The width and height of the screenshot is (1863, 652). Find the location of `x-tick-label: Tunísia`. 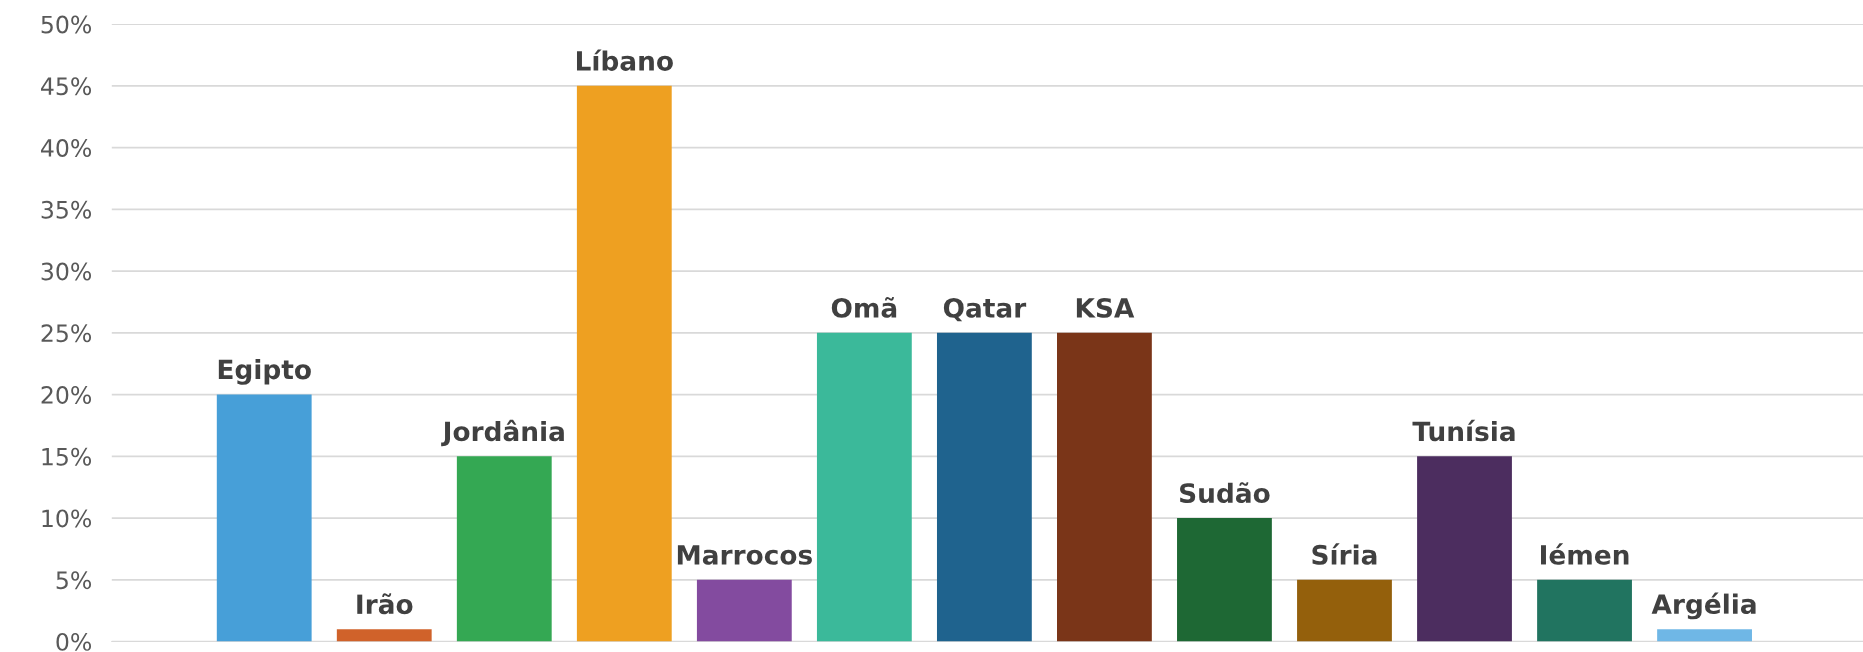

x-tick-label: Tunísia is located at coordinates (1463, 430).